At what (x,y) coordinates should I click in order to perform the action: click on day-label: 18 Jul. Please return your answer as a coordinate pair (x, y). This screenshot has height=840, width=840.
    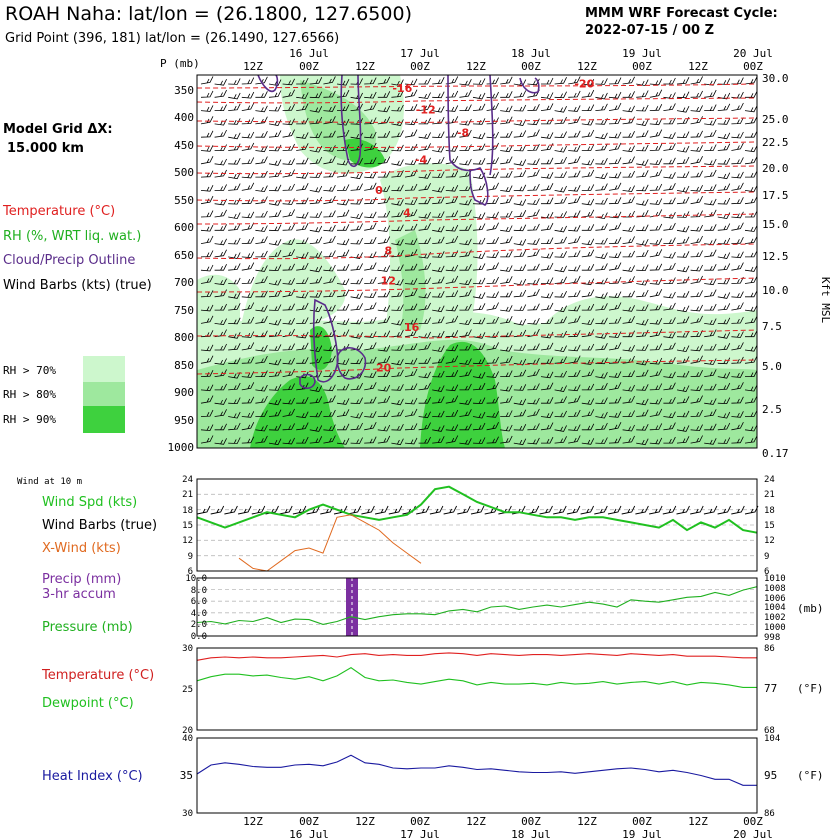
    Looking at the image, I should click on (531, 834).